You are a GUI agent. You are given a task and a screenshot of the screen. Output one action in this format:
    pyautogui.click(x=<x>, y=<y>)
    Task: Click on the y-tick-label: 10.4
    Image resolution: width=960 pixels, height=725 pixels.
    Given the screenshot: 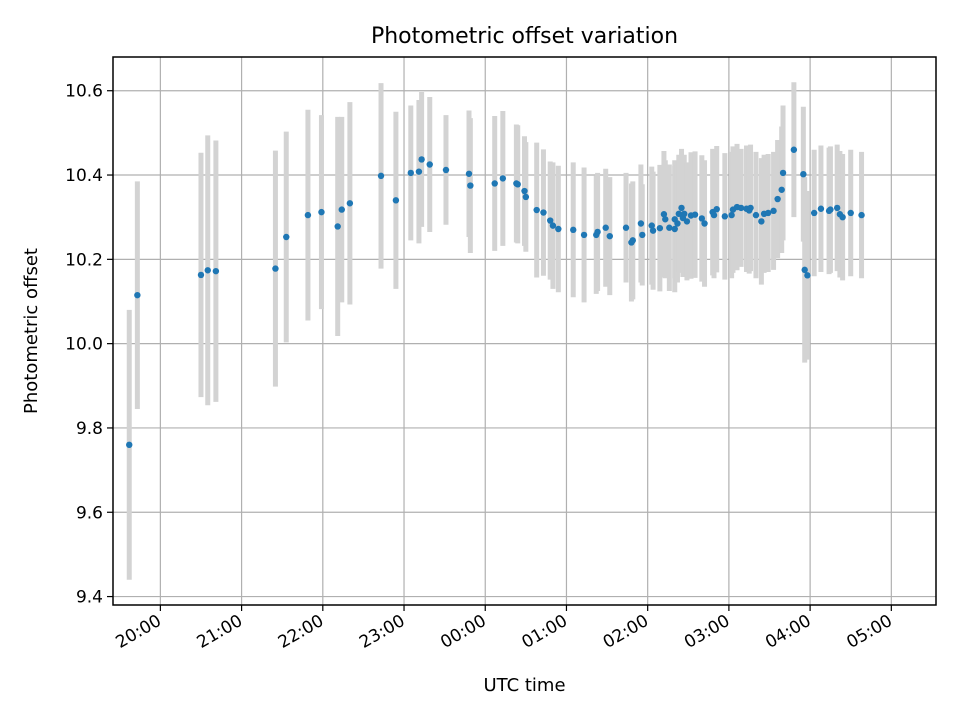 What is the action you would take?
    pyautogui.click(x=84, y=176)
    